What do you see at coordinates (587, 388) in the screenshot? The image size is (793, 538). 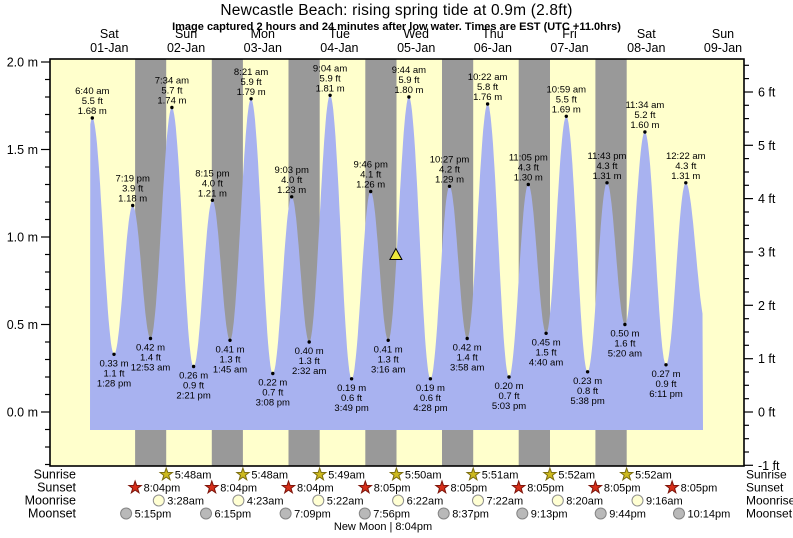 I see `tide-event-low: 0.23 m0.8 ft5:38 pm` at bounding box center [587, 388].